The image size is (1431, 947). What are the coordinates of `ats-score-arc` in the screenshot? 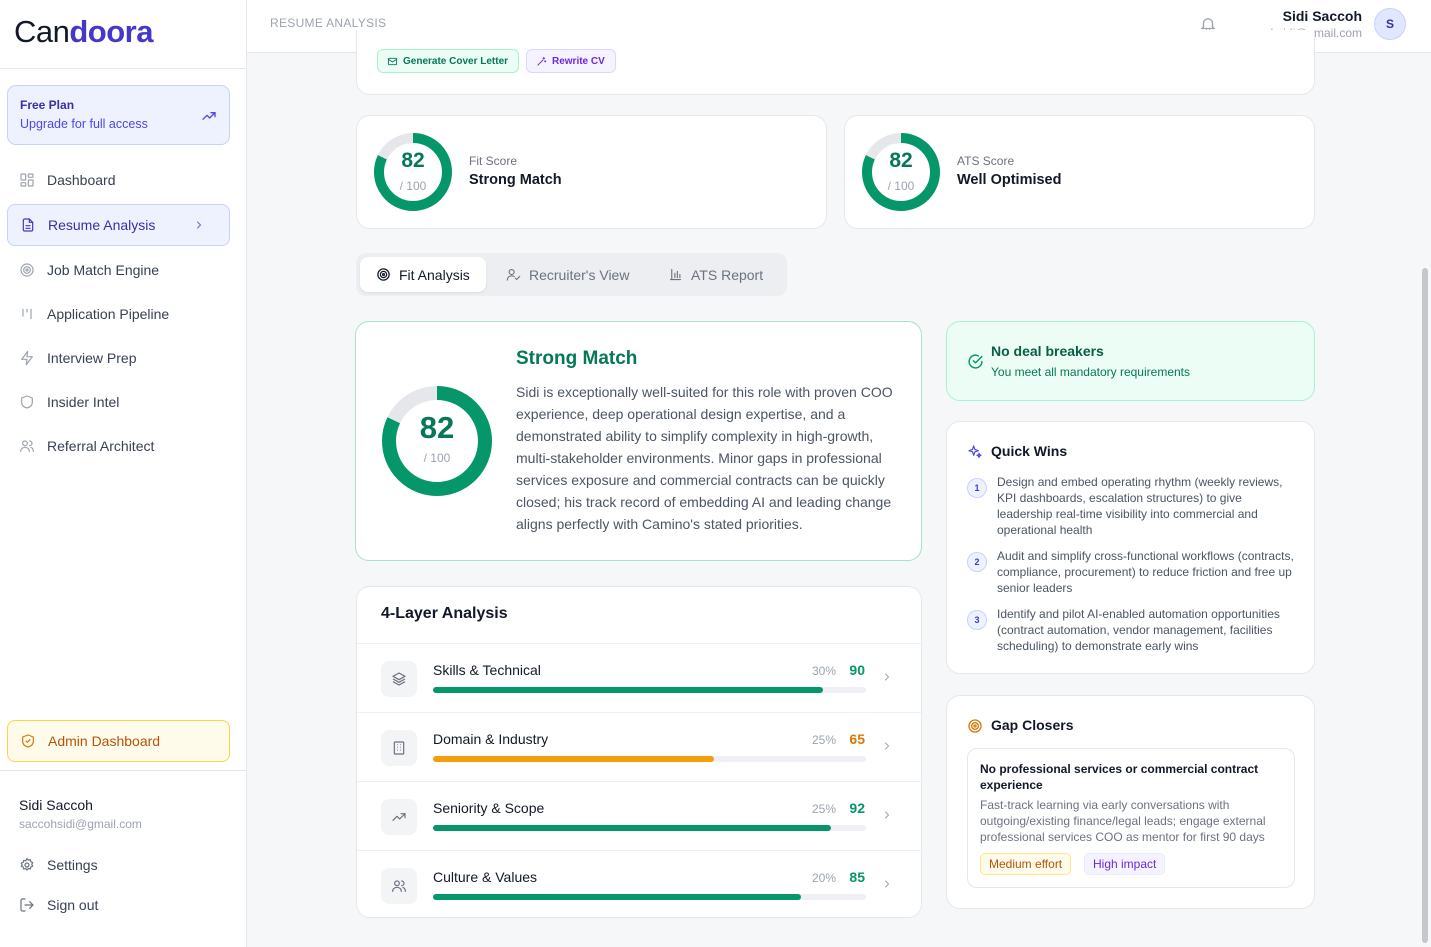 It's located at (901, 172).